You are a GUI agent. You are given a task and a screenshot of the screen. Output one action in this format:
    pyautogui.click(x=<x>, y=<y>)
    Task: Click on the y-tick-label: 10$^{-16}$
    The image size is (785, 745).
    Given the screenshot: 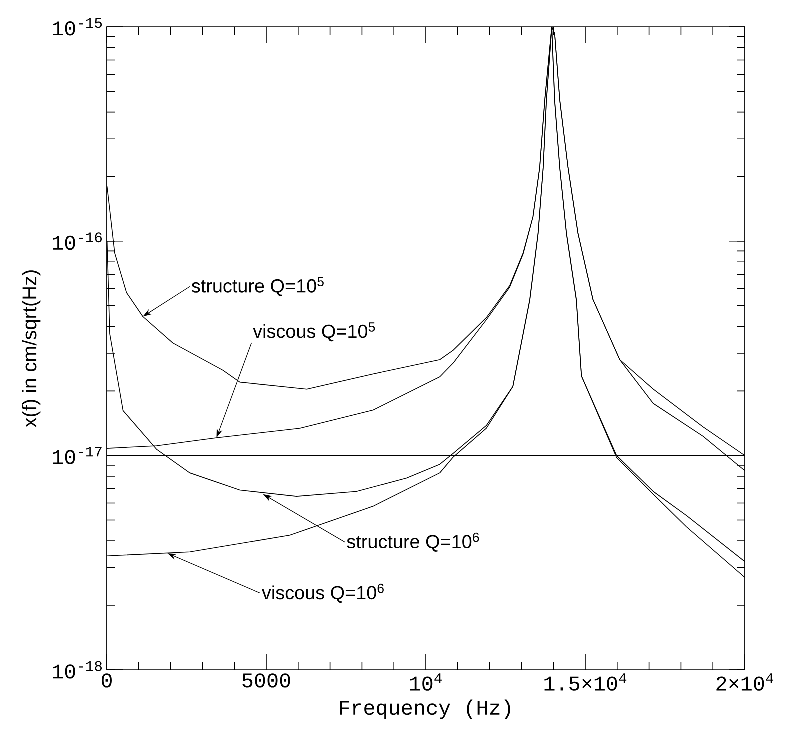 What is the action you would take?
    pyautogui.click(x=77, y=241)
    